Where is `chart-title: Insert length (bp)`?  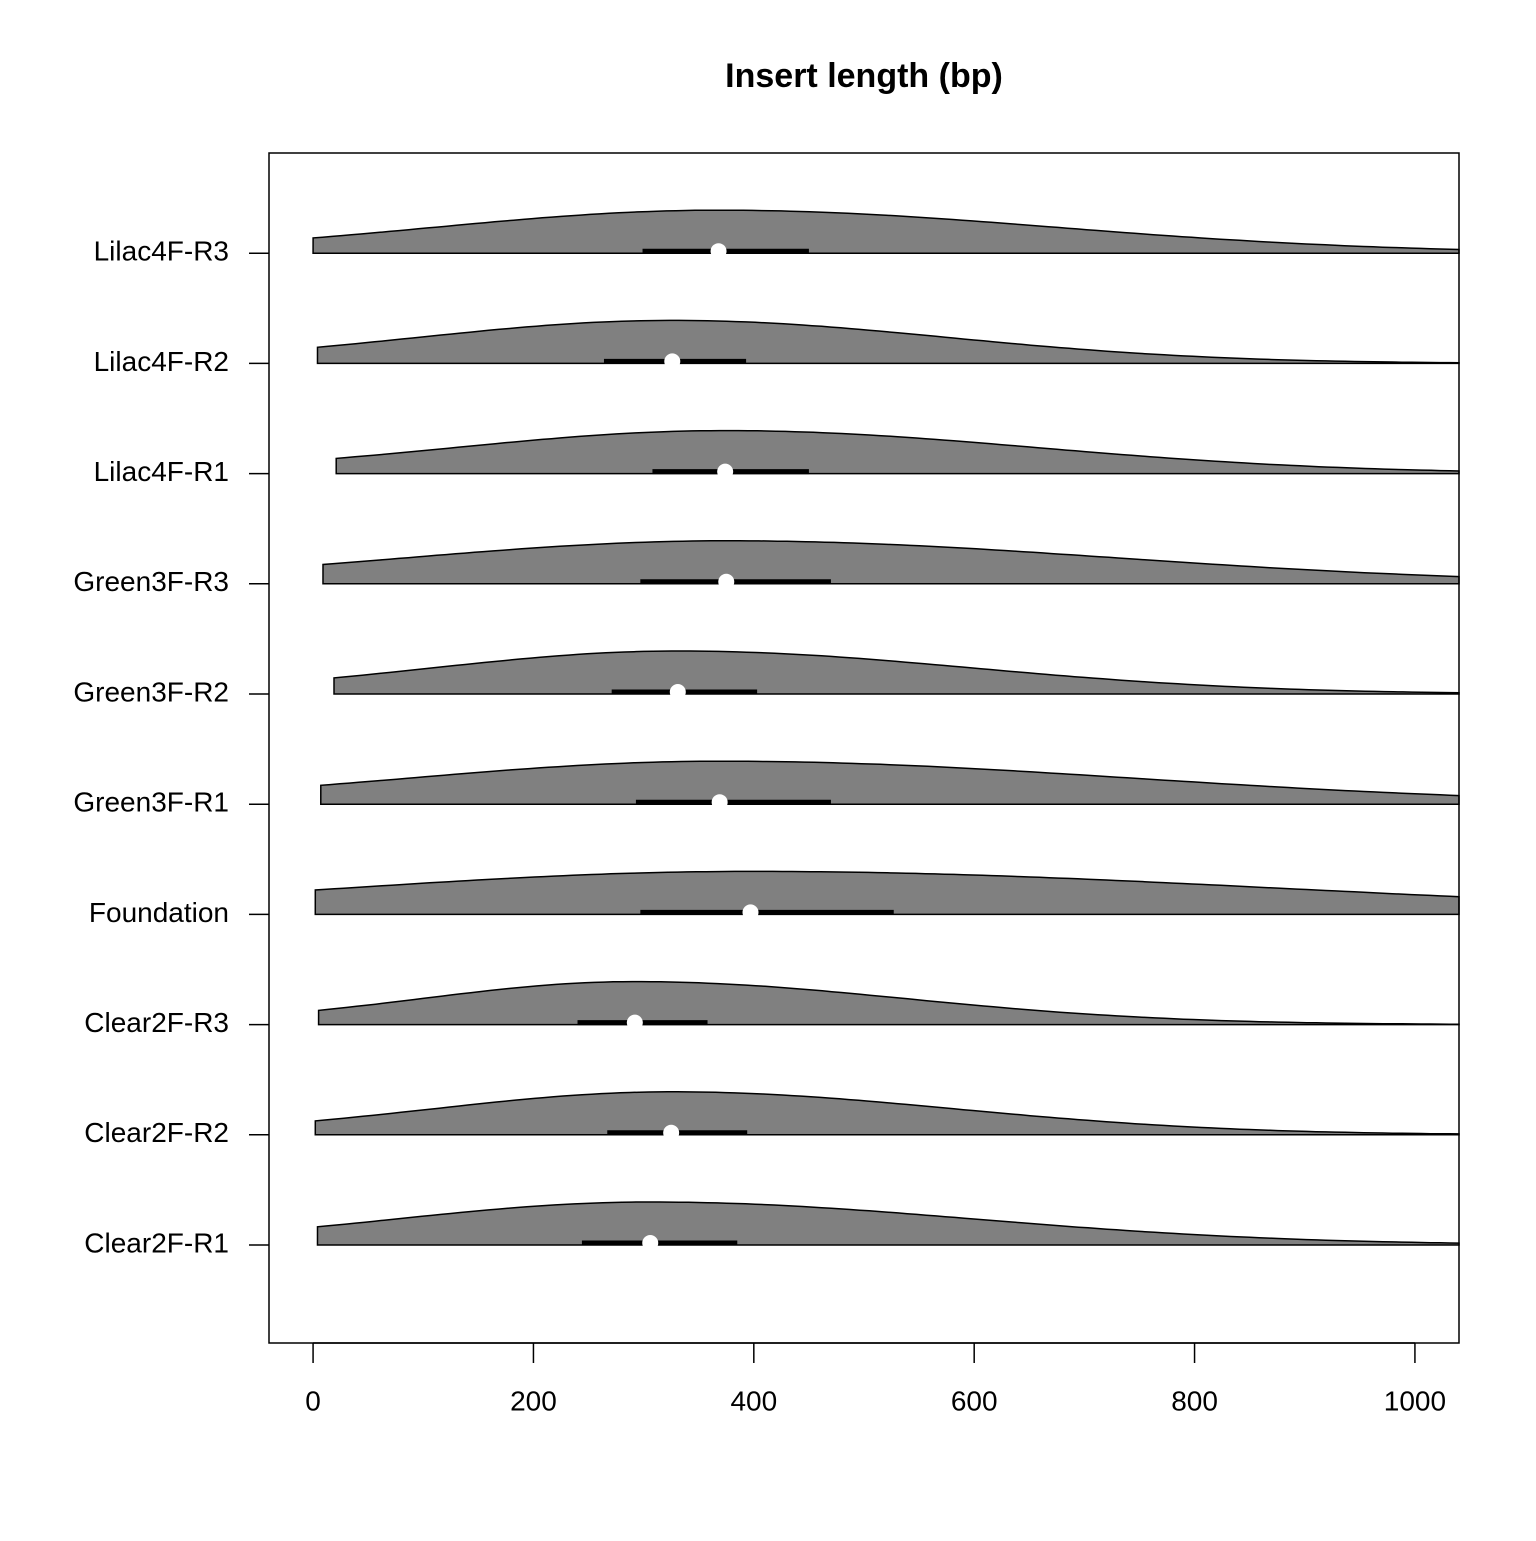
chart-title: Insert length (bp) is located at coordinates (864, 76).